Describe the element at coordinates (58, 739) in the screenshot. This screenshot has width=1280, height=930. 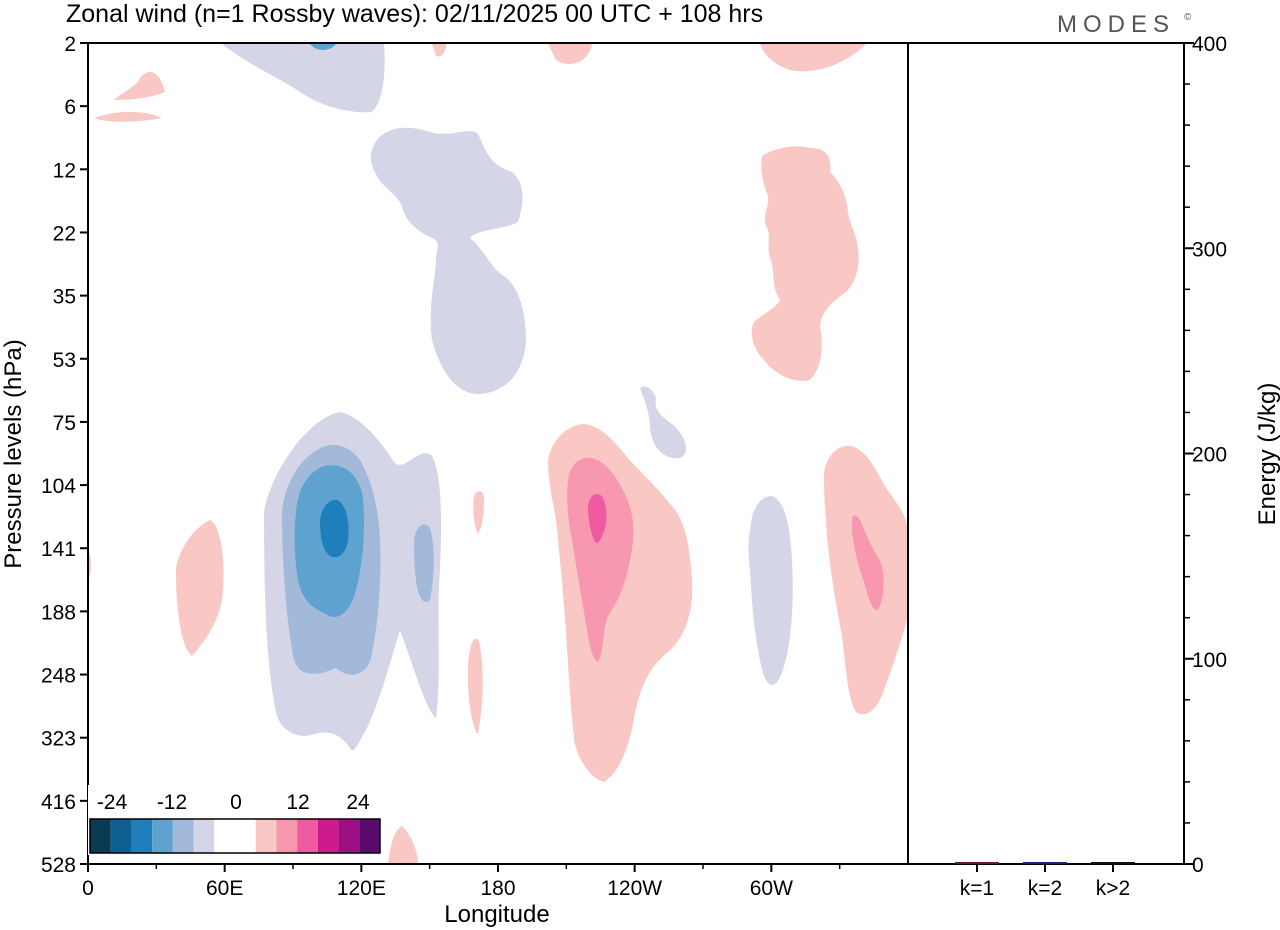
I see `pressure-tick-label: 323` at that location.